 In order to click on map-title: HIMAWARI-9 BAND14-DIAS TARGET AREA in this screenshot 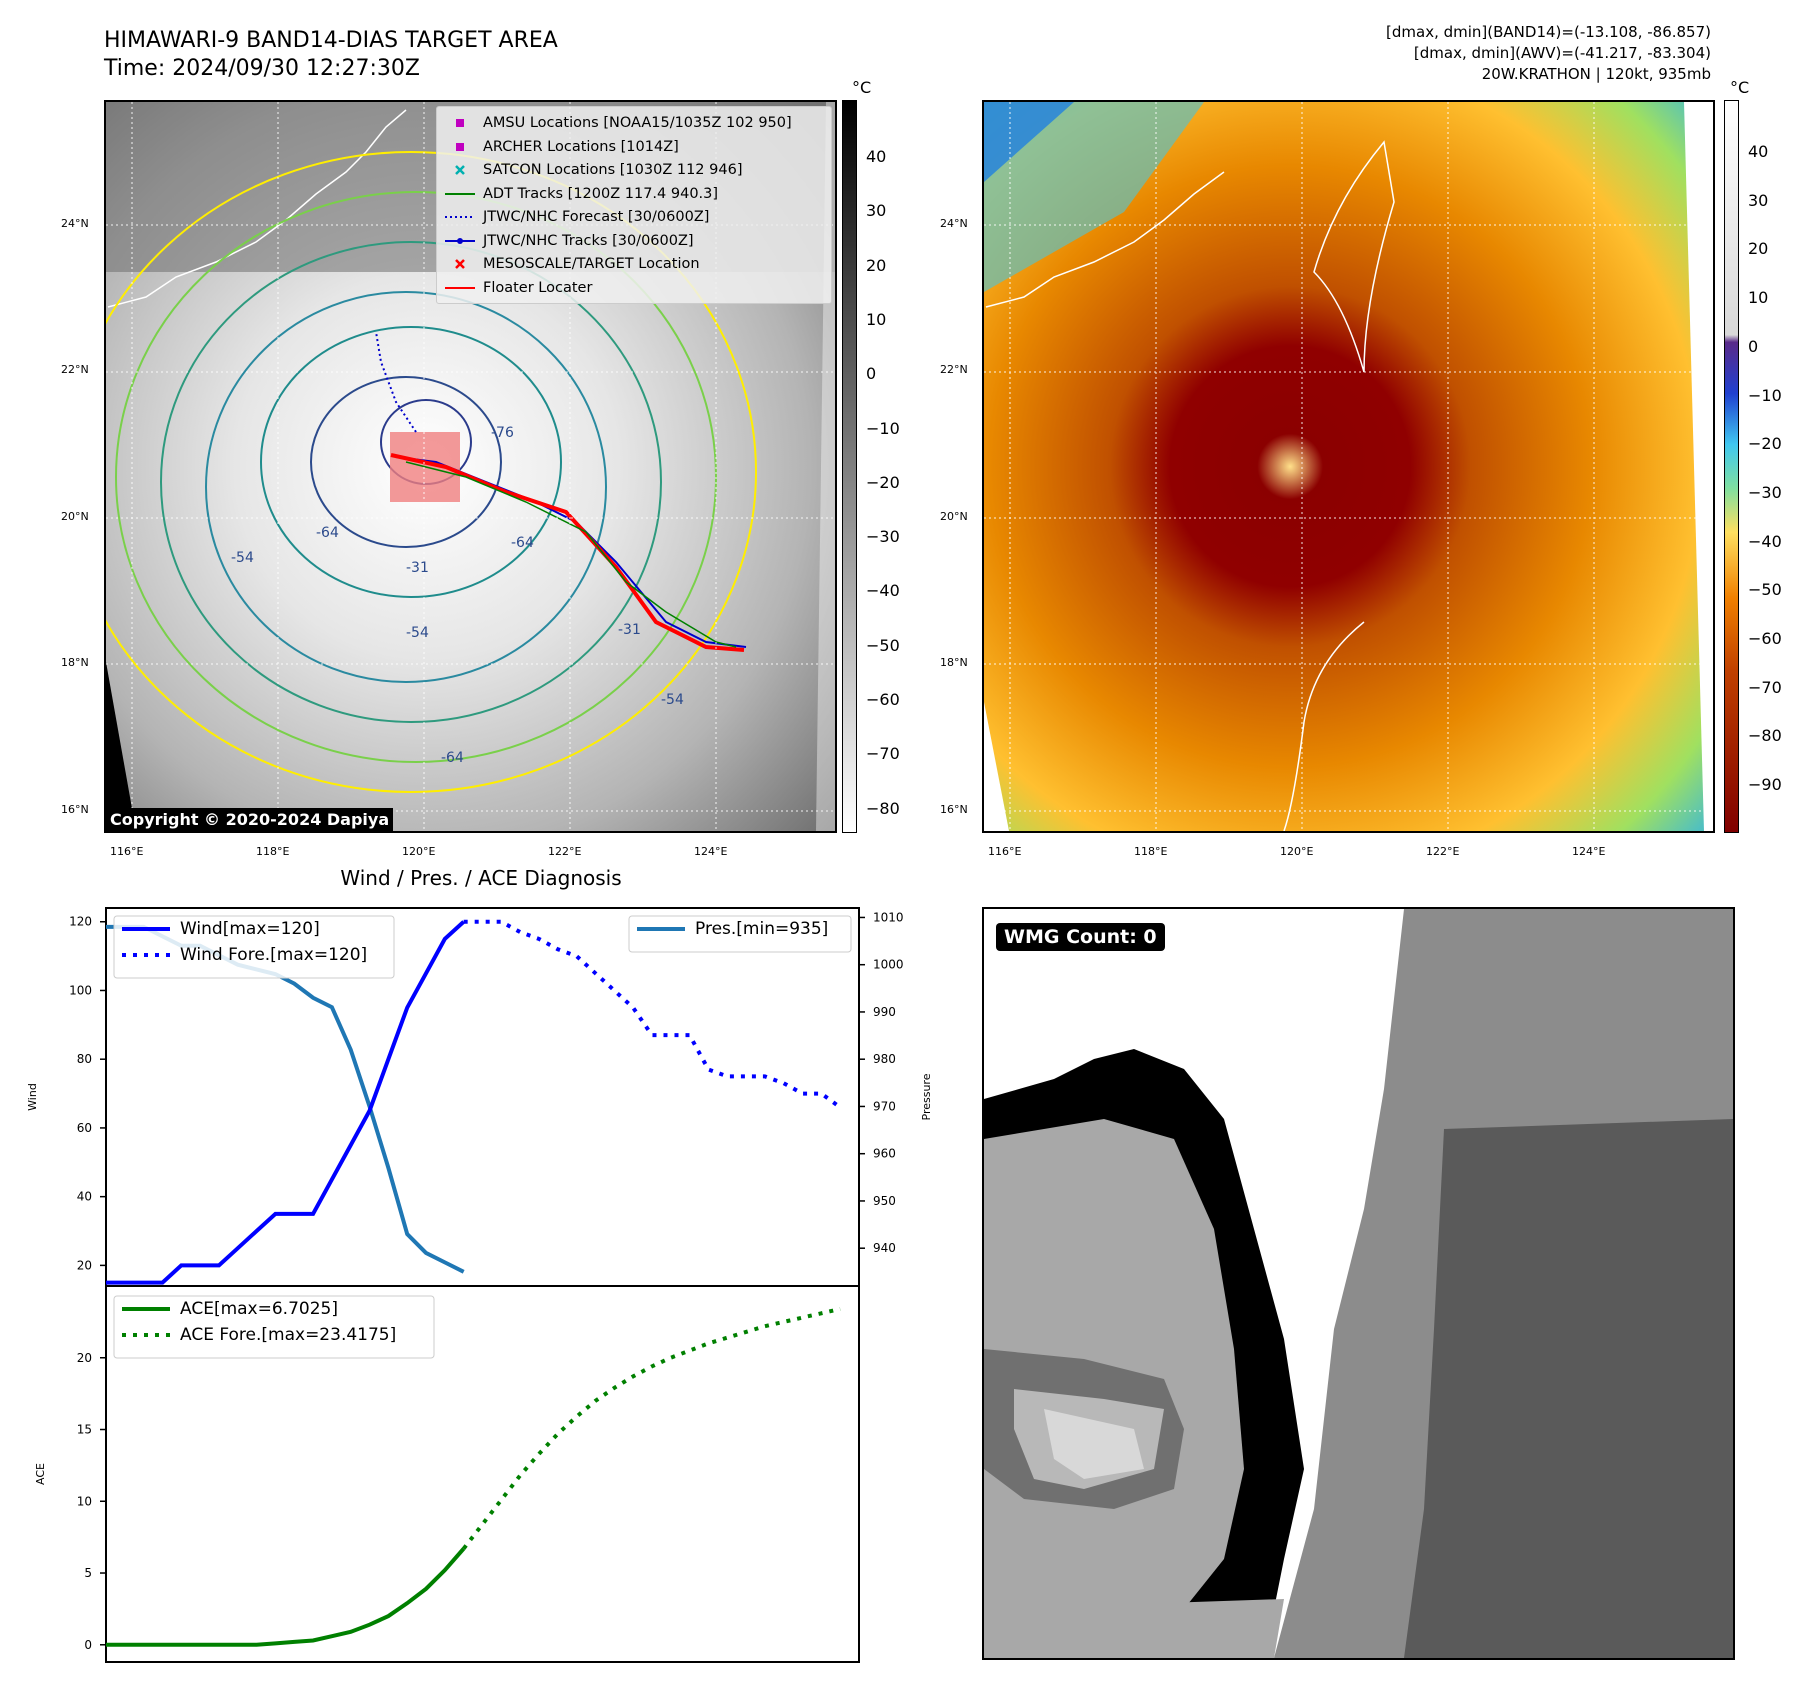, I will do `click(331, 40)`.